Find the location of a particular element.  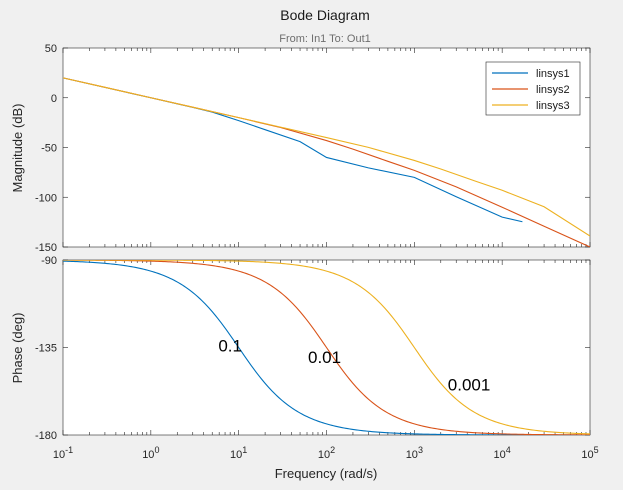

legend: linsys1 linsys2 linsys3 is located at coordinates (533, 88).